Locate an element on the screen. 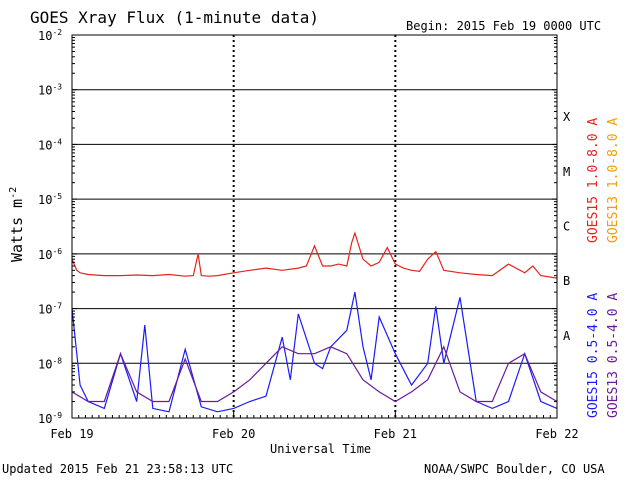 This screenshot has width=640, height=480. credit-label: NOAA/SWPC Boulder, CO USA is located at coordinates (514, 469).